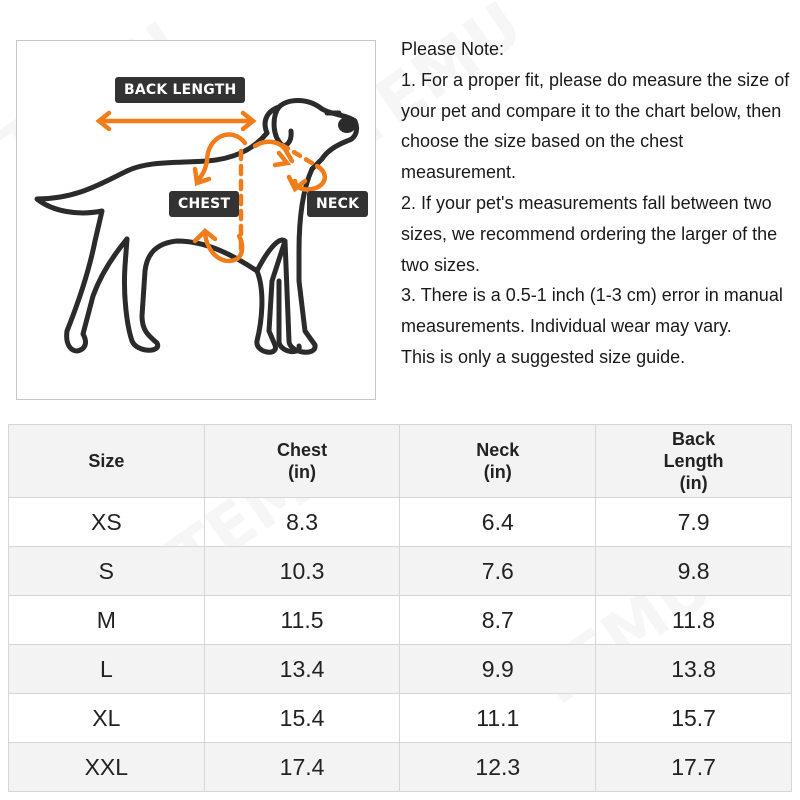 The width and height of the screenshot is (800, 800). What do you see at coordinates (106, 461) in the screenshot?
I see `header-size: Size` at bounding box center [106, 461].